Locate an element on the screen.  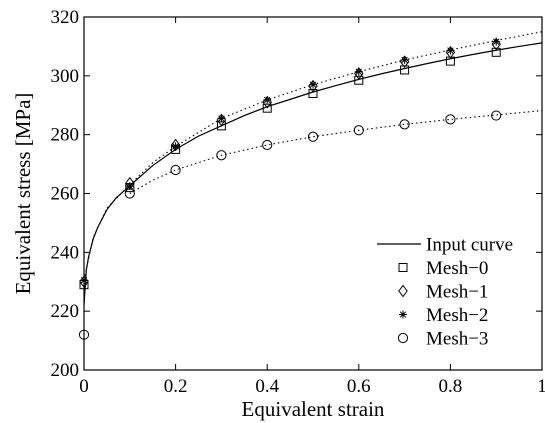
x-tick-label: 0.8 is located at coordinates (451, 386).